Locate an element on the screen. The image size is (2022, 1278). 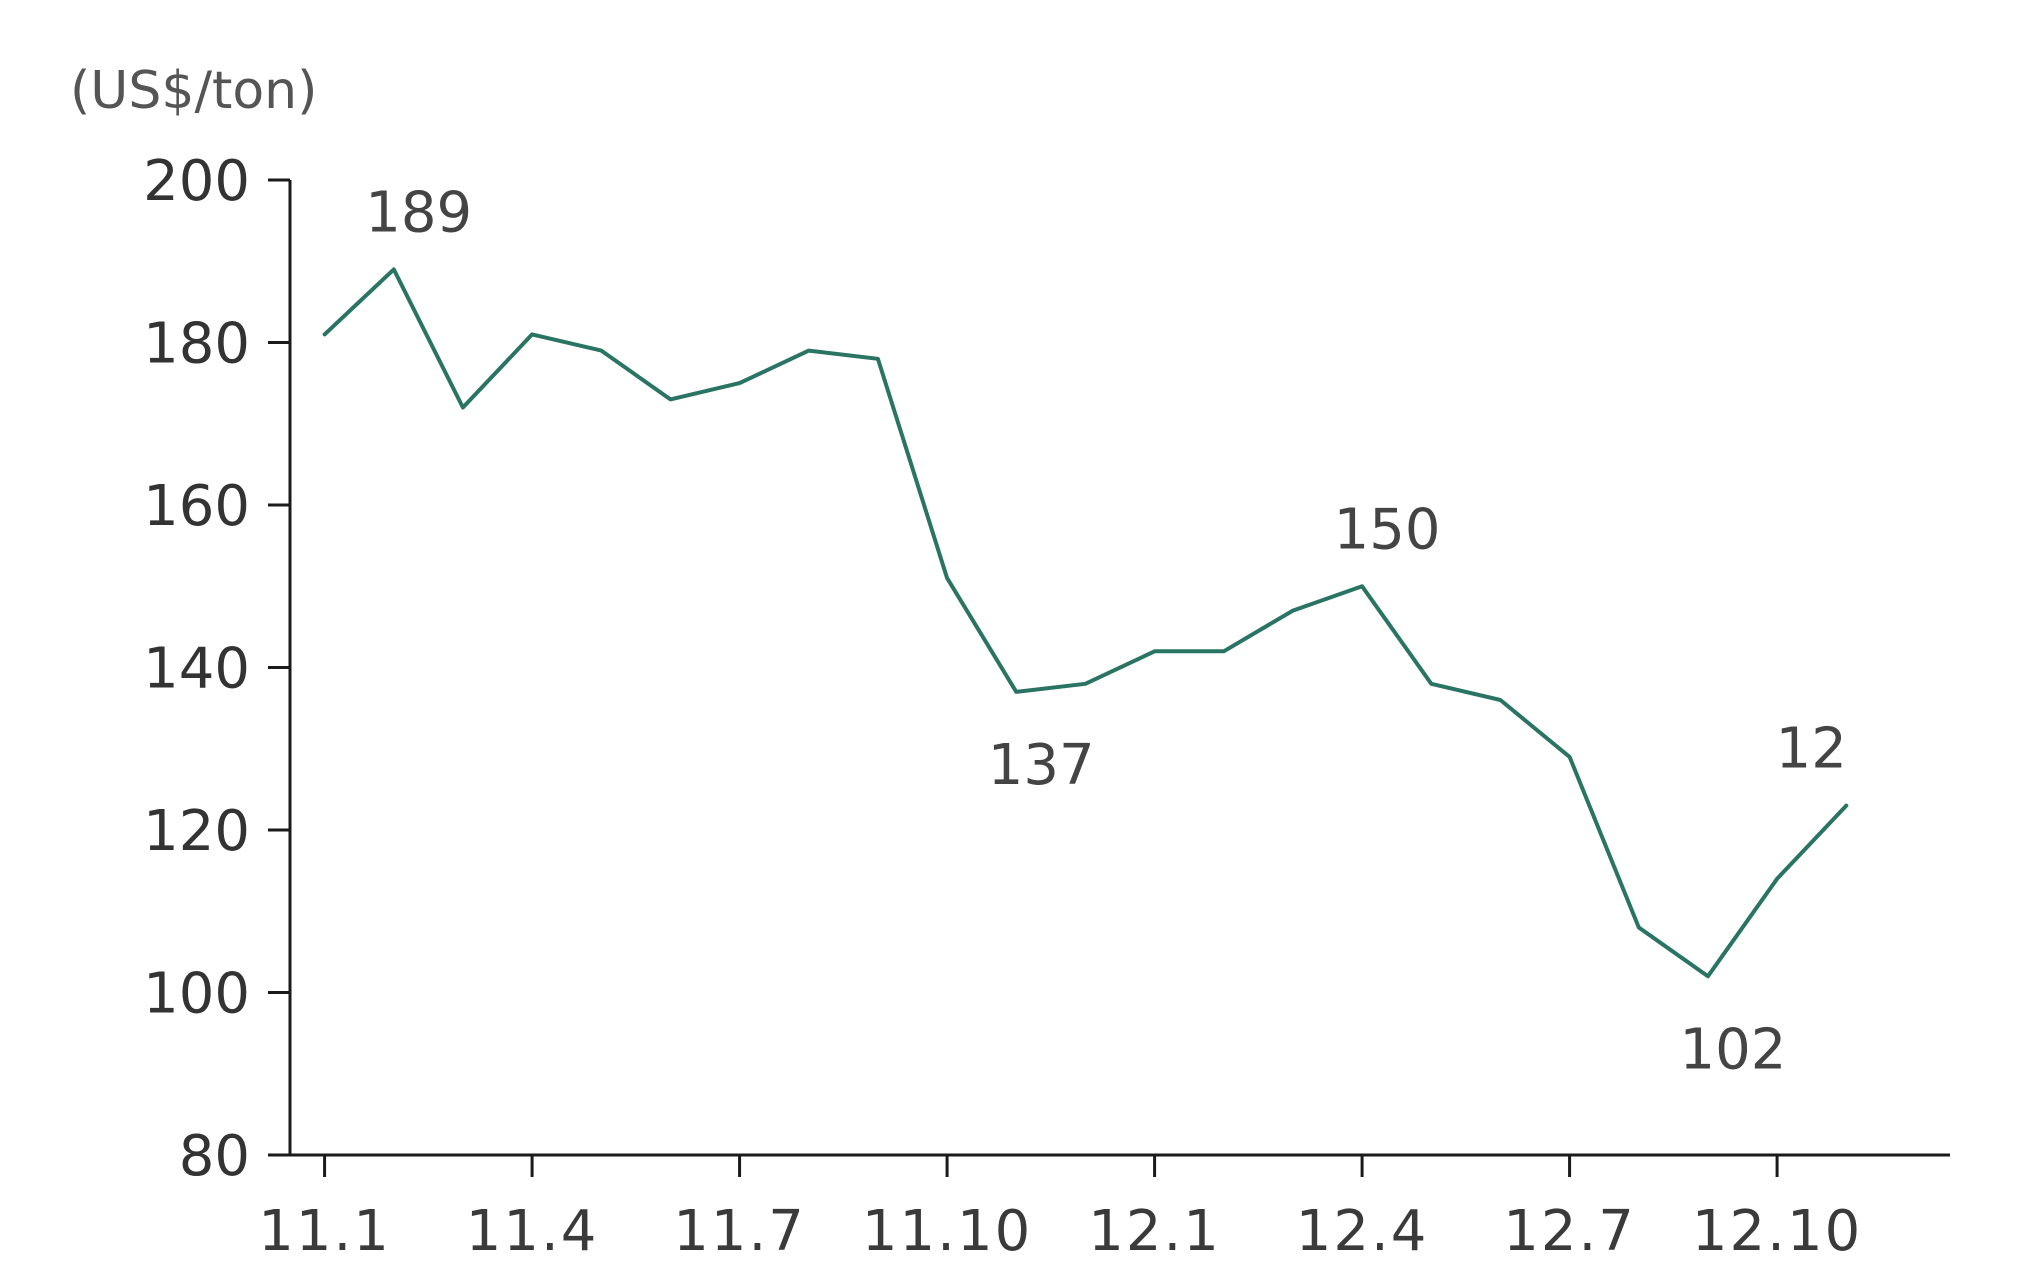
x-tick-label: 11.10 is located at coordinates (947, 1231).